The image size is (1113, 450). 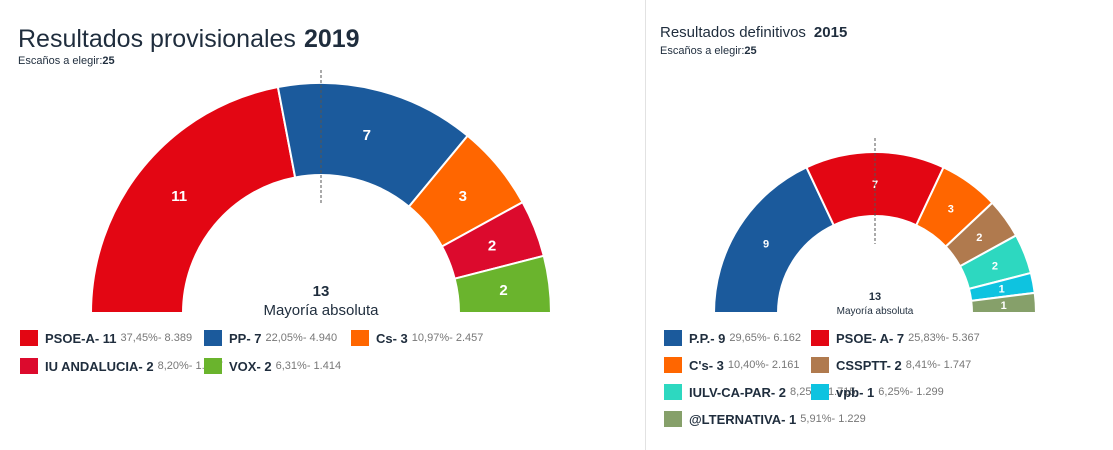 I want to click on legend-party-seats: P.P.- 9, so click(x=707, y=338).